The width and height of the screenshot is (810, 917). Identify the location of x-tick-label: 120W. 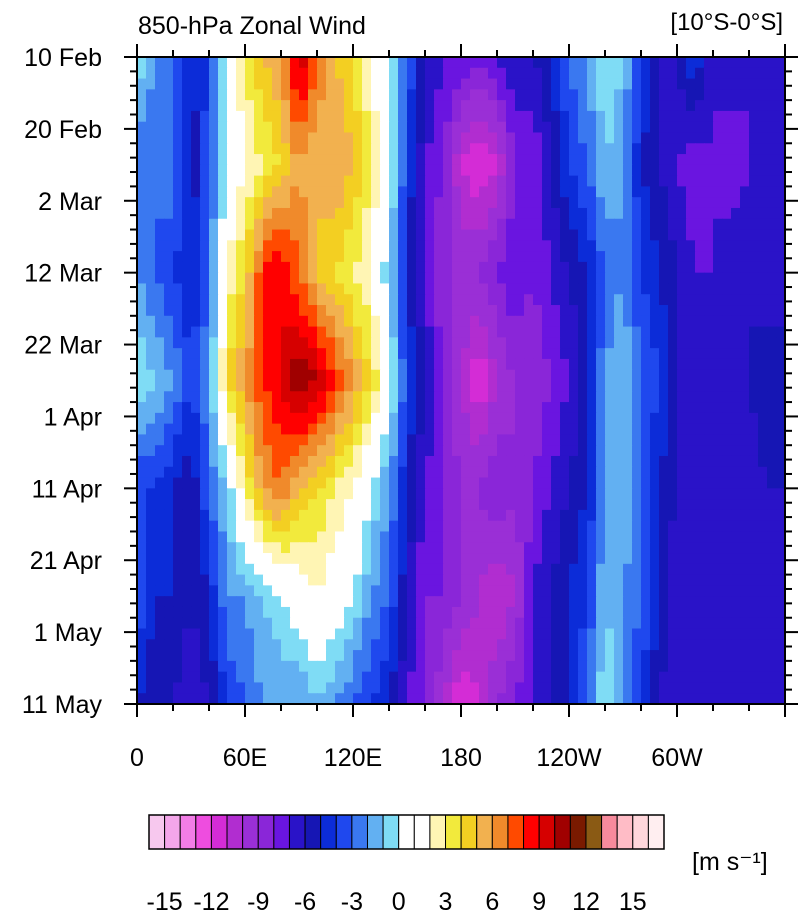
(569, 758).